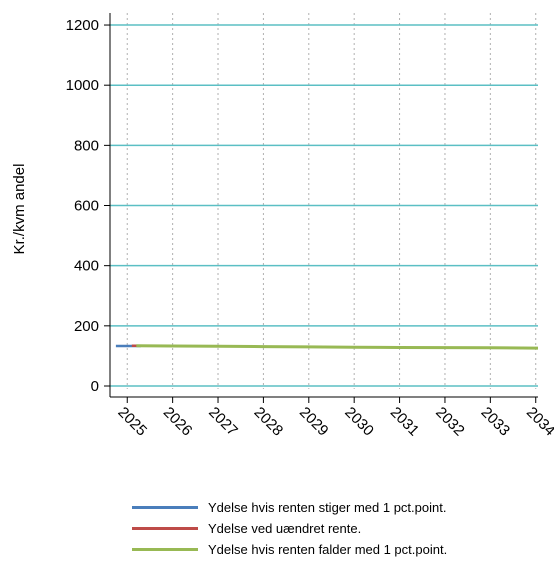 The image size is (554, 563). I want to click on x-tick-label: 2033, so click(496, 422).